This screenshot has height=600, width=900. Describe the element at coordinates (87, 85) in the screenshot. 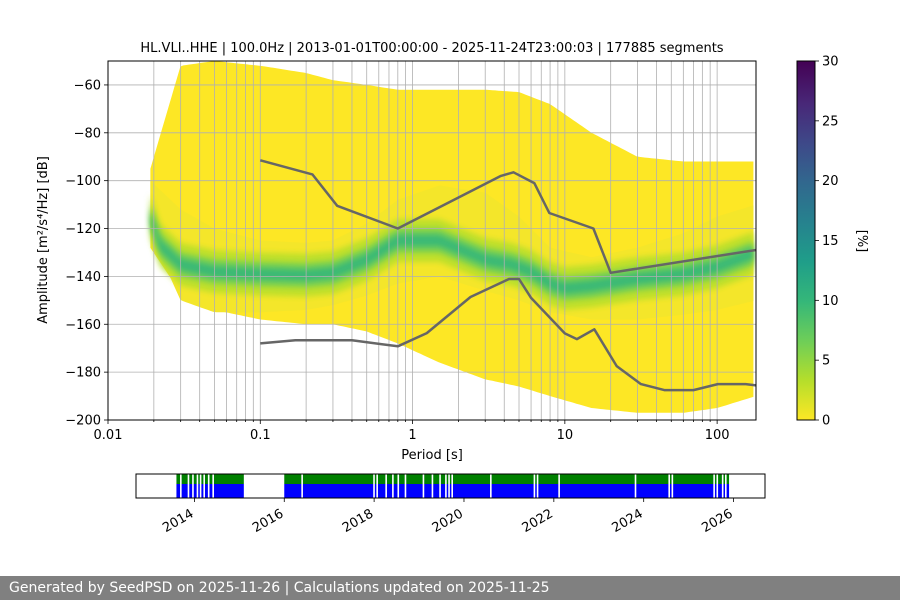

I see `y-tick-label: −60` at that location.